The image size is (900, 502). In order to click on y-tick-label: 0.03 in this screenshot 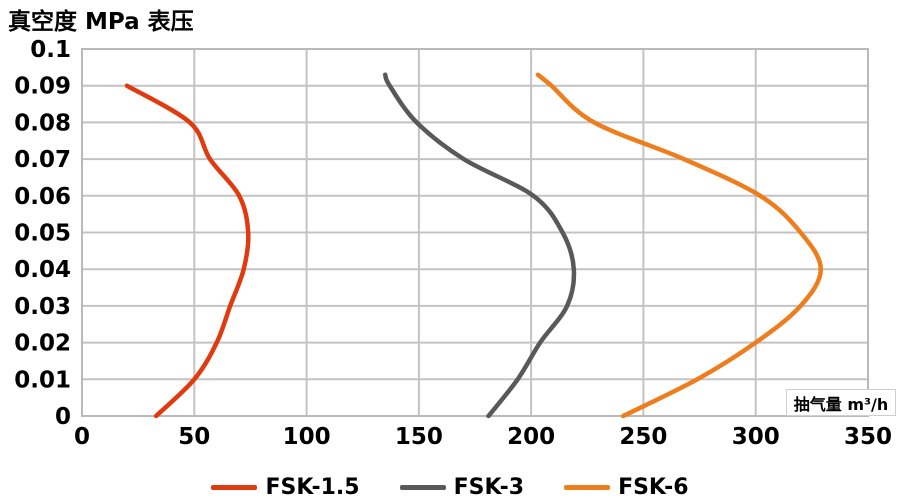, I will do `click(42, 307)`.